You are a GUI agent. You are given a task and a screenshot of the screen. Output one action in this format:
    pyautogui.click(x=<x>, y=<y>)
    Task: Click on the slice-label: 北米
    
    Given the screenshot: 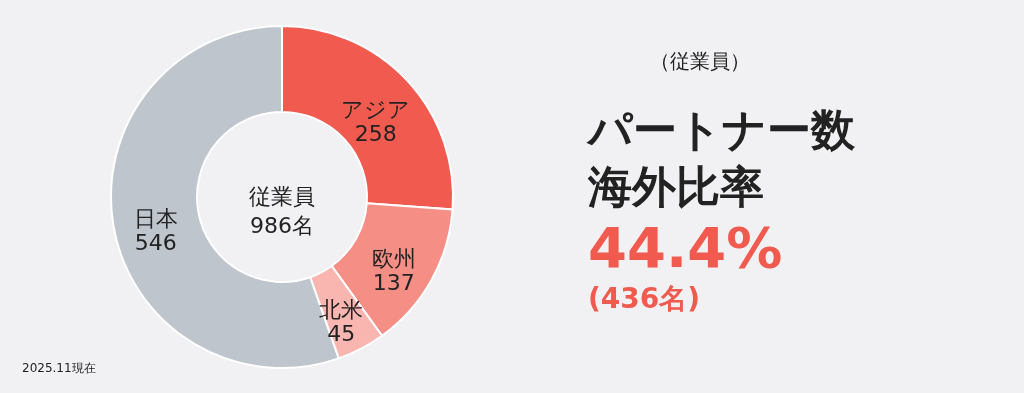 What is the action you would take?
    pyautogui.click(x=341, y=310)
    